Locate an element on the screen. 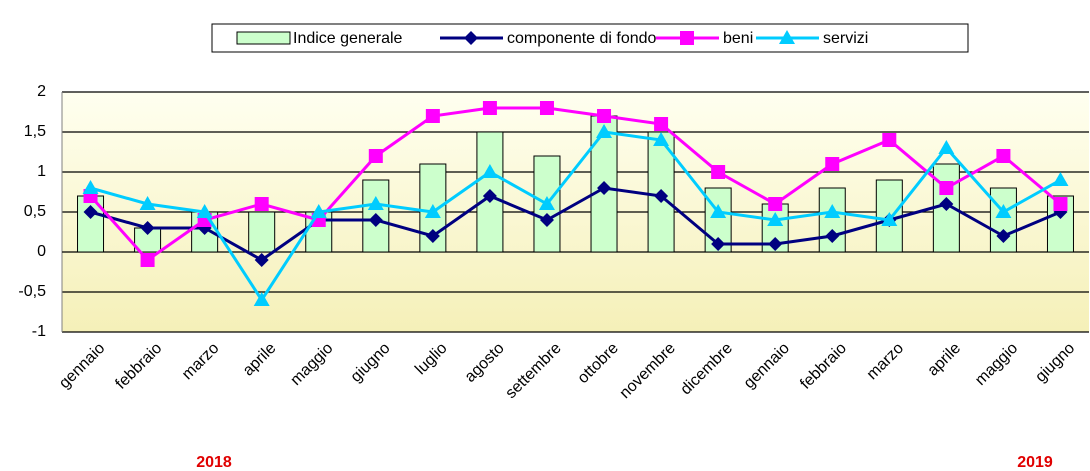  legend-label: beni is located at coordinates (738, 38).